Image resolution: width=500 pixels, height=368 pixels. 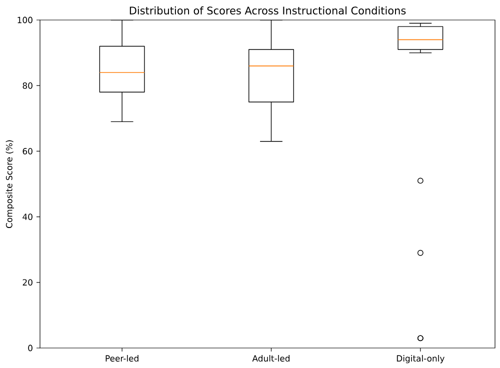 What do you see at coordinates (30, 348) in the screenshot?
I see `y-tick-label: 0` at bounding box center [30, 348].